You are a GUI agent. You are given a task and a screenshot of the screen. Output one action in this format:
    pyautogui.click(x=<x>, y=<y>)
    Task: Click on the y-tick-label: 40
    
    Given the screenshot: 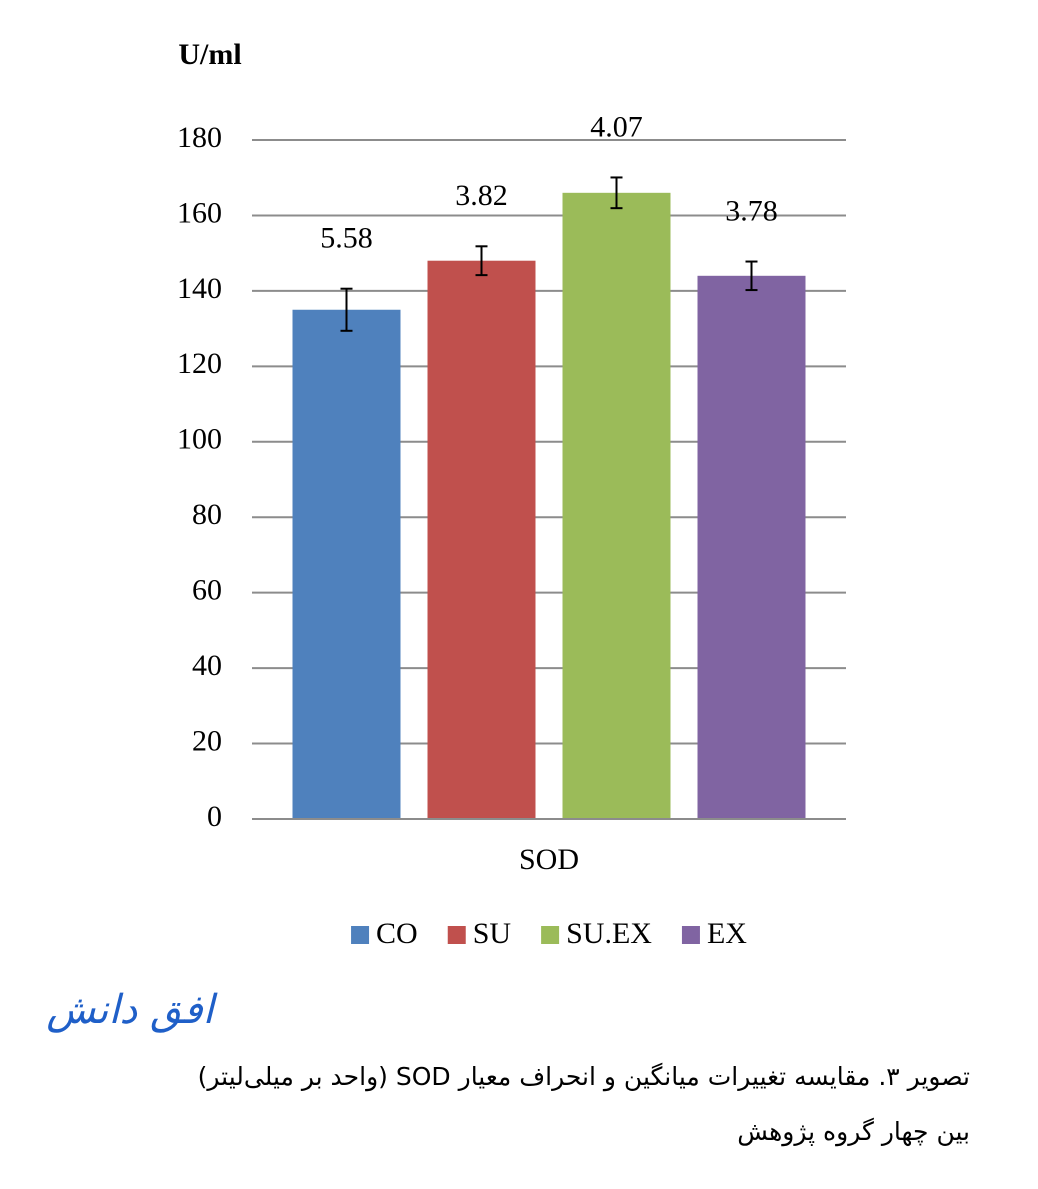 What is the action you would take?
    pyautogui.click(x=207, y=665)
    